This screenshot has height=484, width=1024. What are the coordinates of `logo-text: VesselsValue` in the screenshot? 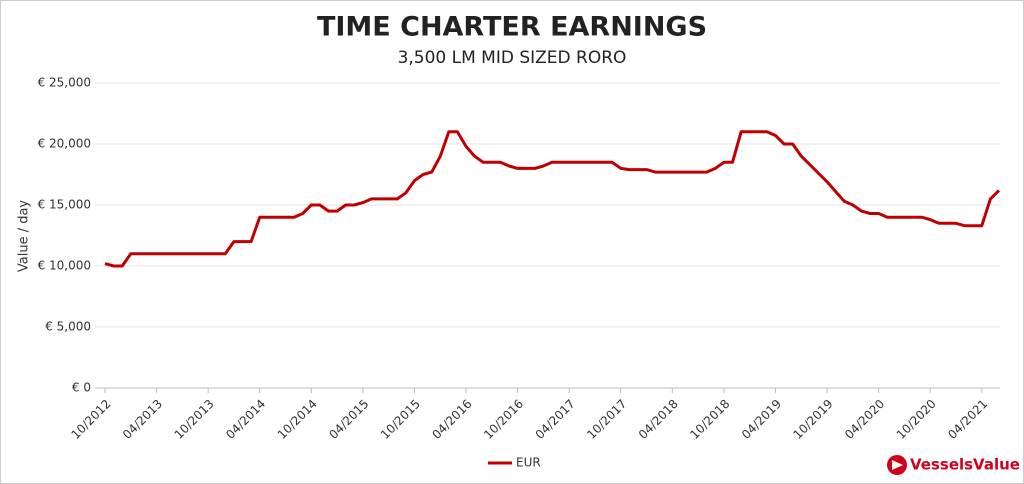 It's located at (965, 465).